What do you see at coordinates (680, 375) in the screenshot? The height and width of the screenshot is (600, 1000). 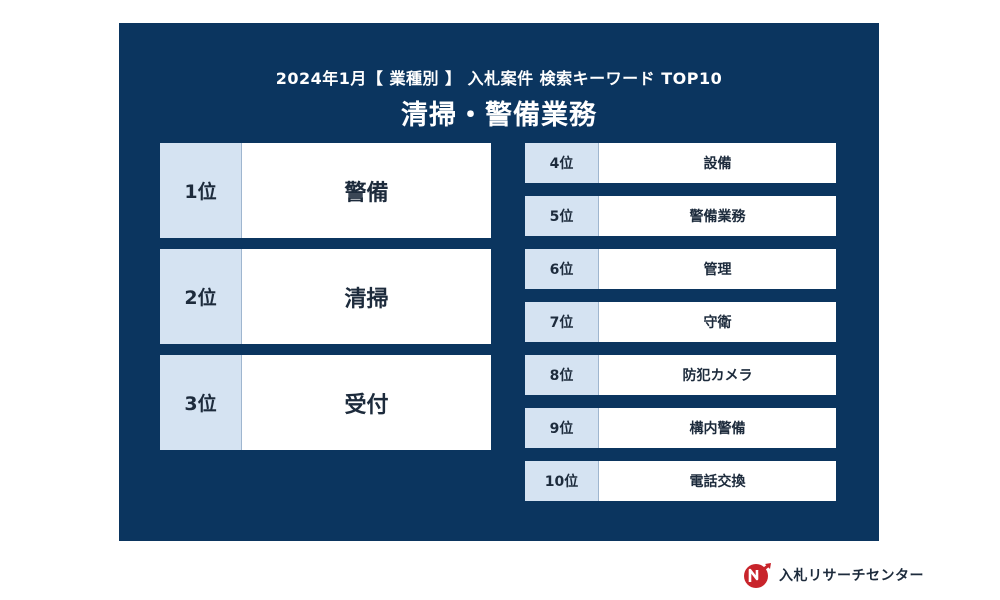 I see `ranking-row-8: 8位 防犯カメラ` at bounding box center [680, 375].